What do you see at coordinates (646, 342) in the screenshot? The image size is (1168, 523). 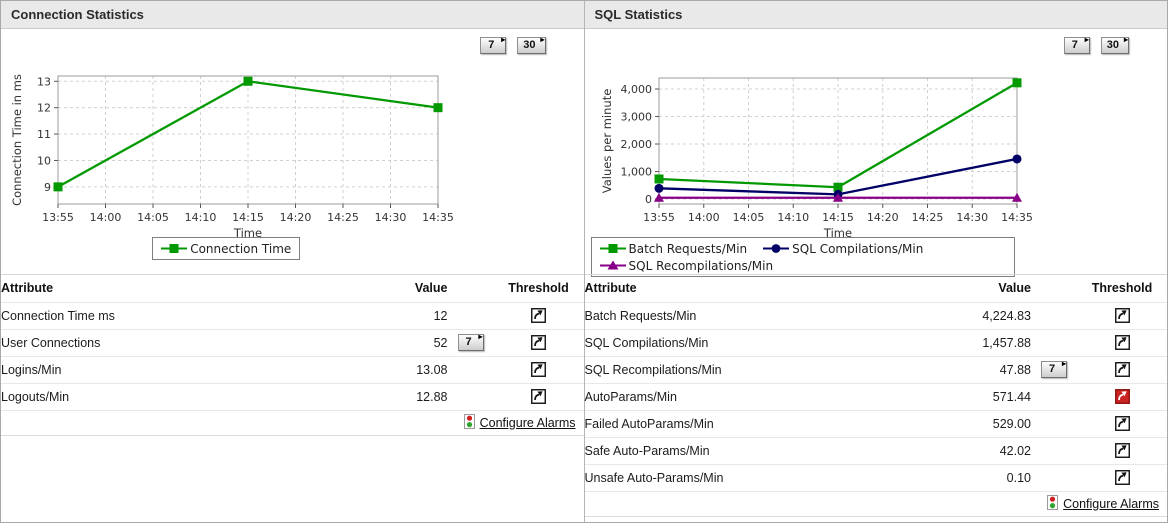 I see `attribute-name: SQL Compilations/Min` at bounding box center [646, 342].